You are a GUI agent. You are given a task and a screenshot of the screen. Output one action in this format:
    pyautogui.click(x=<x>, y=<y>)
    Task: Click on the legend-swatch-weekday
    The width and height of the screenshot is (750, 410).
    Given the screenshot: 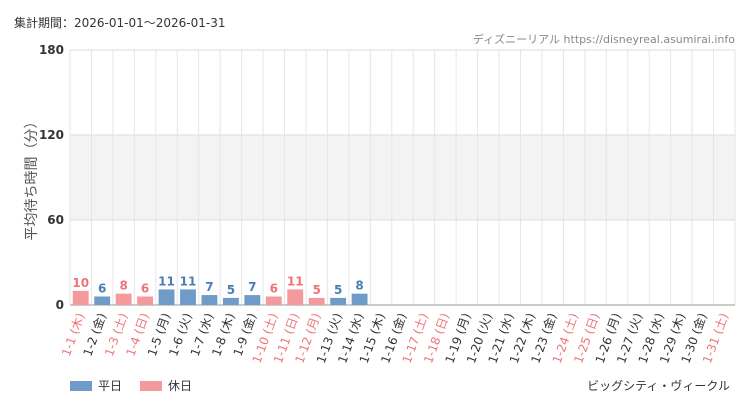 What is the action you would take?
    pyautogui.click(x=81, y=385)
    